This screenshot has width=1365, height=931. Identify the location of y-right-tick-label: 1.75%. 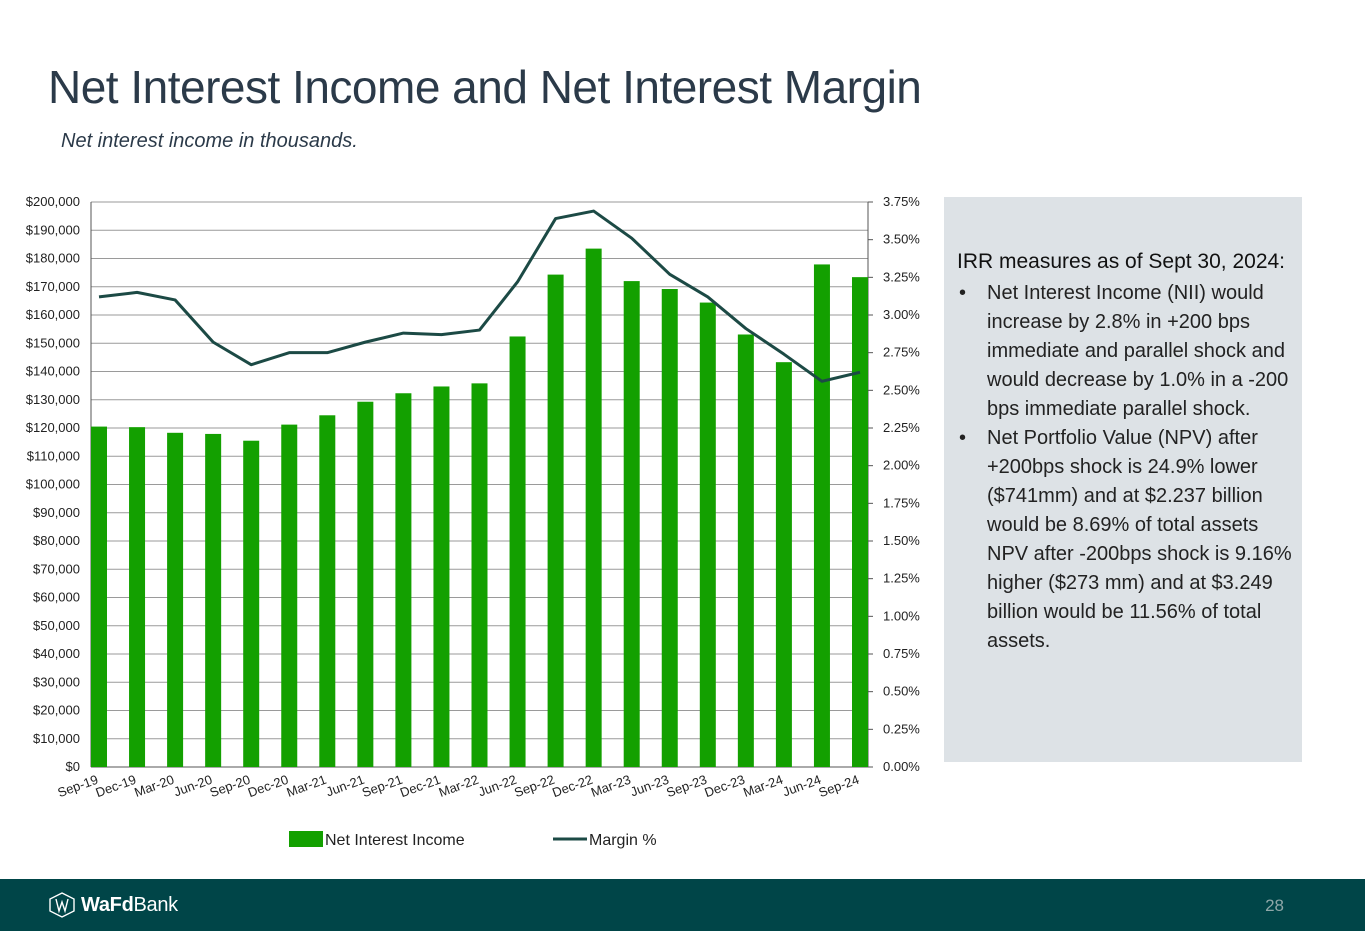
(901, 502).